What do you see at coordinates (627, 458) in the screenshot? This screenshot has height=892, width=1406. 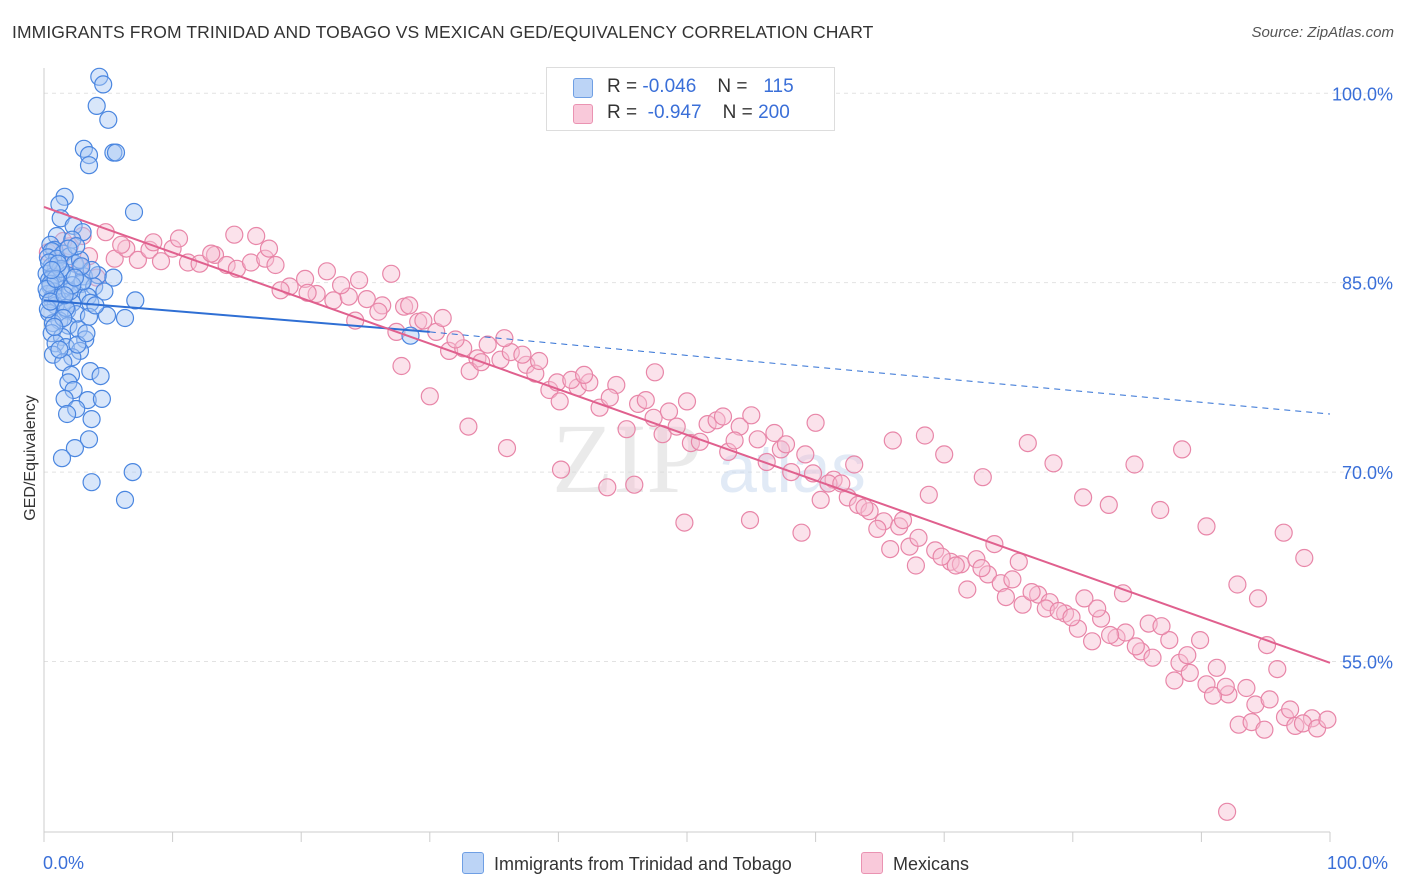 I see `watermark-zip: ZIP` at bounding box center [627, 458].